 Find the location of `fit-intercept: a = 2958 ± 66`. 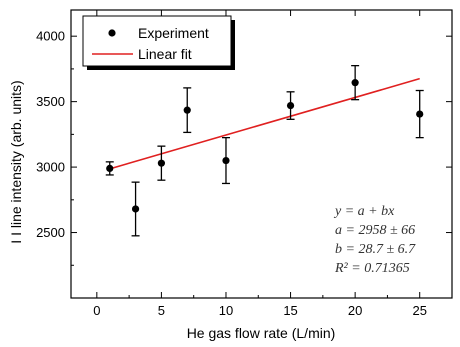

fit-intercept: a = 2958 ± 66 is located at coordinates (375, 230).